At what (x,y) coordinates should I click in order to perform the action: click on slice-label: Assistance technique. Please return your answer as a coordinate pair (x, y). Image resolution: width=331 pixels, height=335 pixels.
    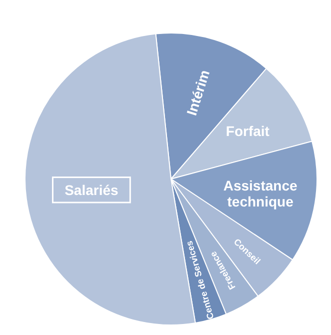
    Looking at the image, I should click on (260, 193).